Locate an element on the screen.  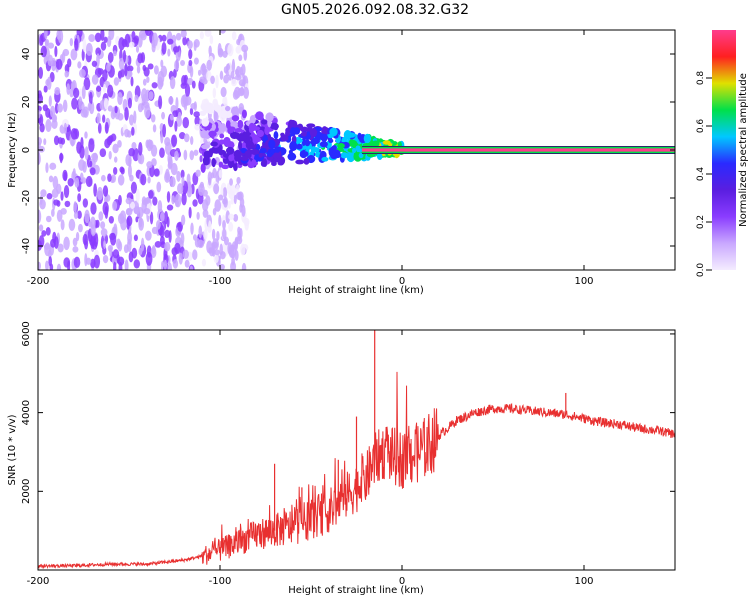
spectrogram-y-axis-label: Frequency (Hz) is located at coordinates (12, 150).